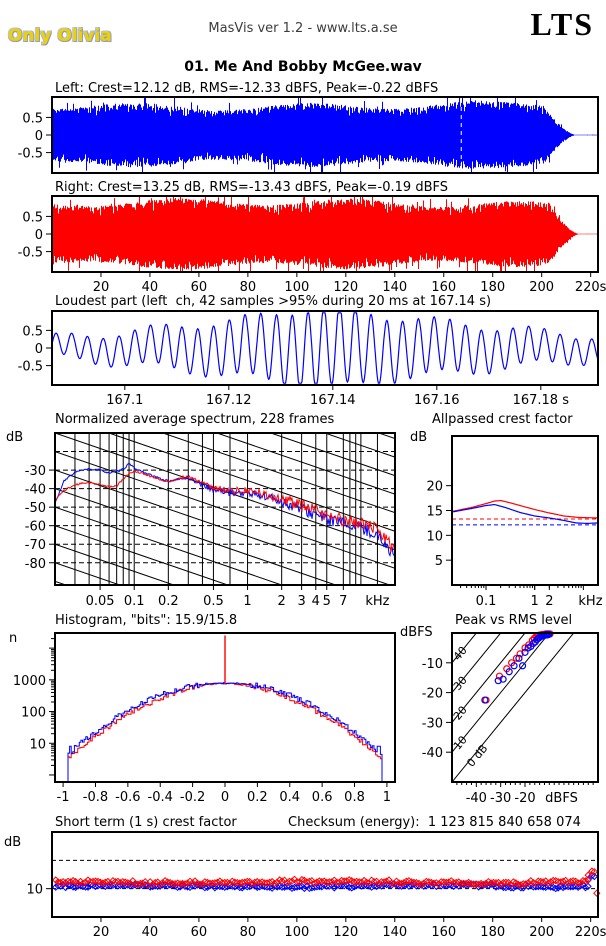 This screenshot has width=606, height=946. What do you see at coordinates (35, 564) in the screenshot?
I see `svg-text: -80` at bounding box center [35, 564].